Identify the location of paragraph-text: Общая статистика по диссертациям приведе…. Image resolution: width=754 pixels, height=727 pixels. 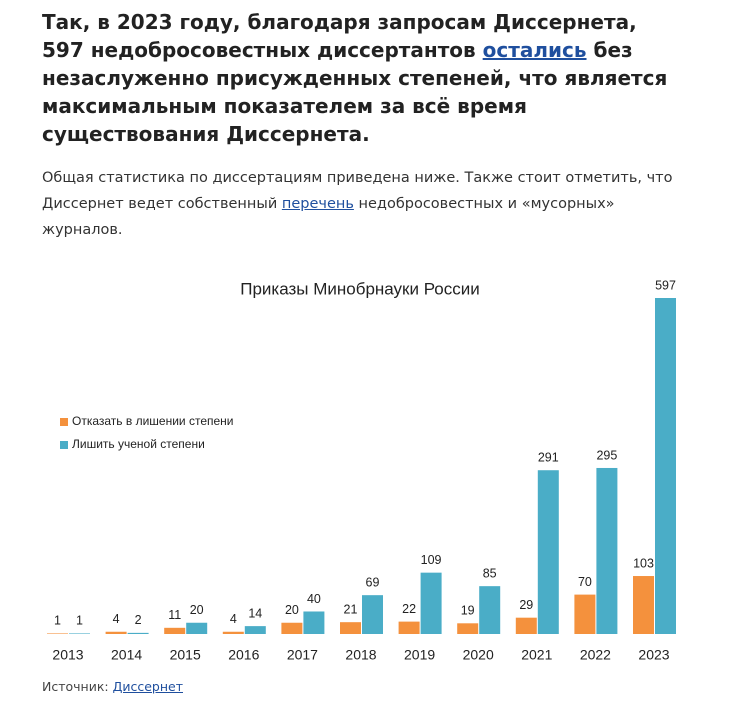
(357, 191).